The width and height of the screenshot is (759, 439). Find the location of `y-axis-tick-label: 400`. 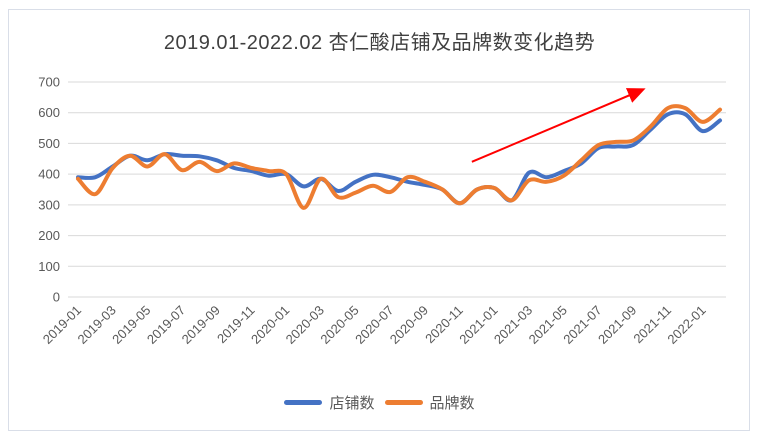

y-axis-tick-label: 400 is located at coordinates (49, 174).